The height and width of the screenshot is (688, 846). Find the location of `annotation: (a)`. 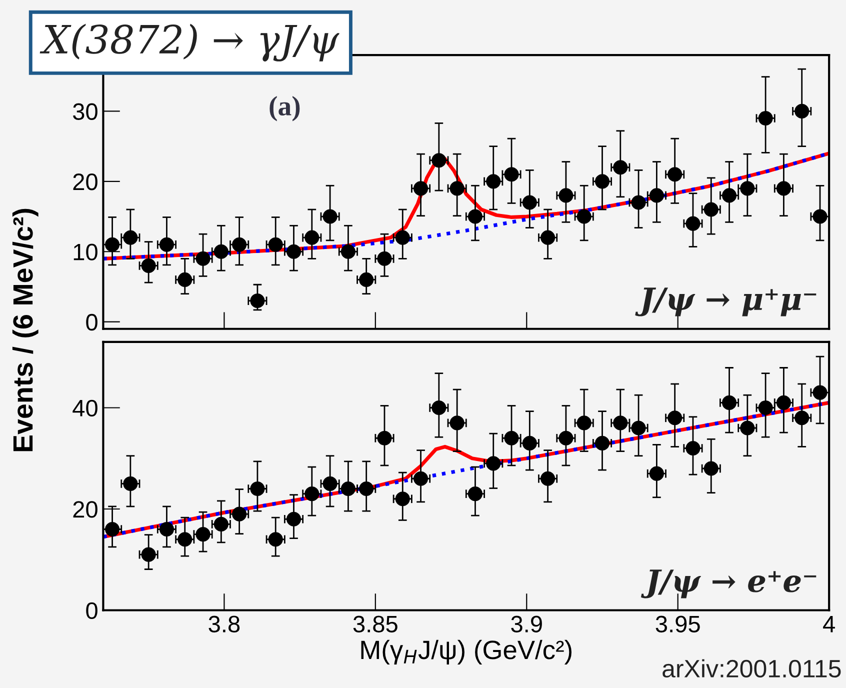

annotation: (a) is located at coordinates (285, 109).